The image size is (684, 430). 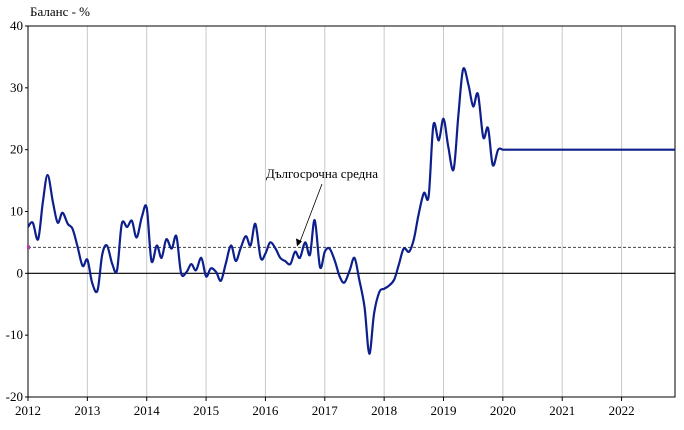 I want to click on annotation: Дългосрочна средна, so click(x=322, y=206).